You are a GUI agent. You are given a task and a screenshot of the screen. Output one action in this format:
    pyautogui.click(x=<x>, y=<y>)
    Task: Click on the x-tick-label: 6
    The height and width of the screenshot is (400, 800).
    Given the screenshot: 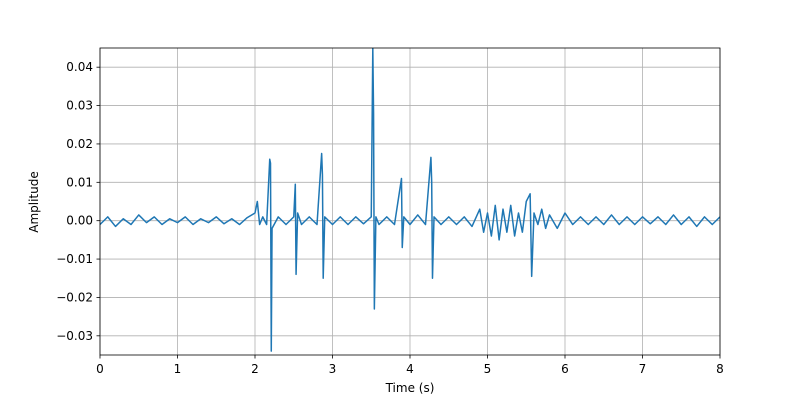 What is the action you would take?
    pyautogui.click(x=565, y=369)
    